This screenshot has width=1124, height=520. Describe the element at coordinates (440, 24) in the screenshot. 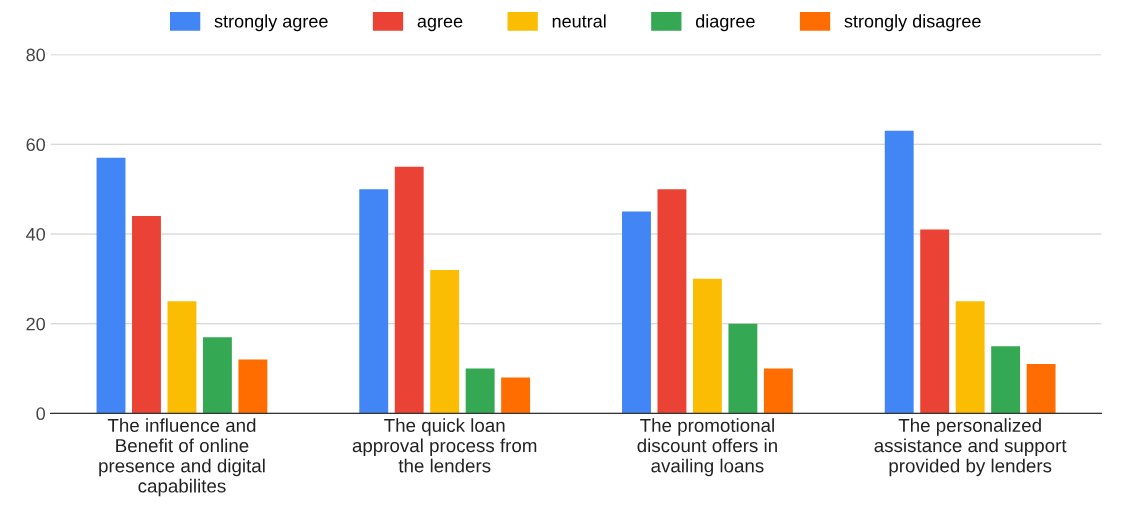

I see `legend-label: agree` at that location.